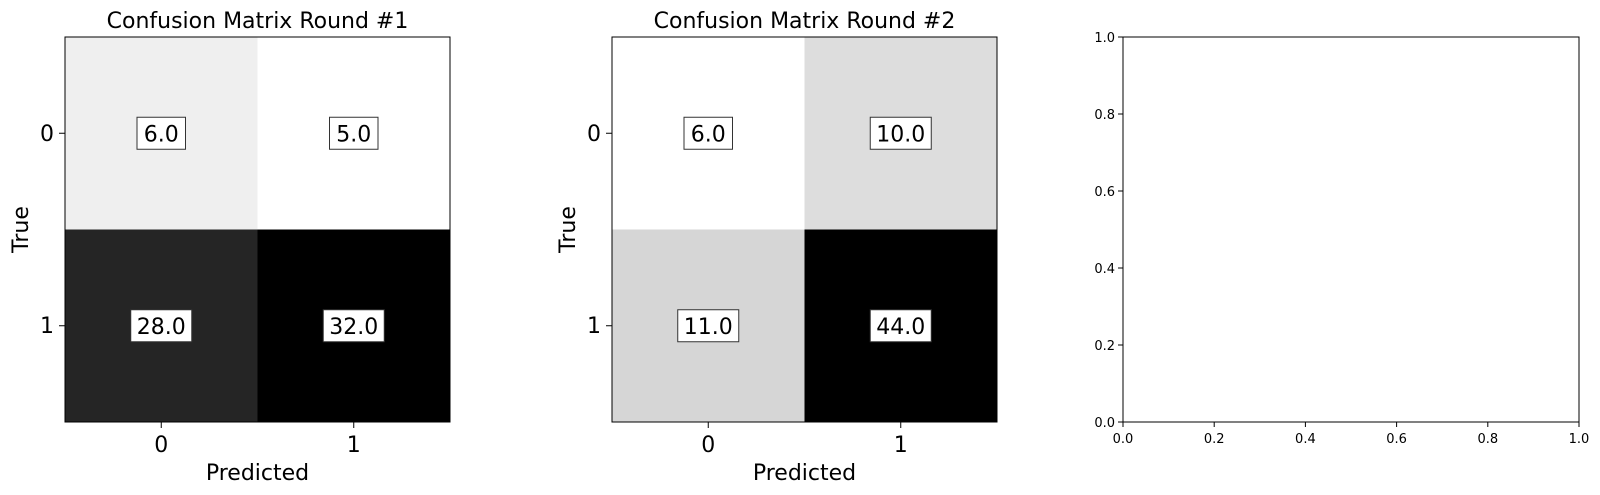 This screenshot has width=1600, height=495. What do you see at coordinates (1123, 439) in the screenshot?
I see `x-tick-label: 0.0` at bounding box center [1123, 439].